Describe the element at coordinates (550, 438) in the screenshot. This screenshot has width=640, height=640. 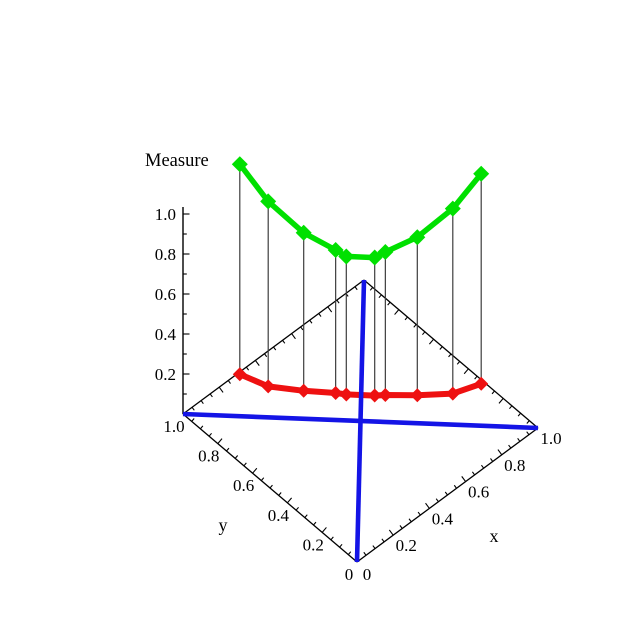
I see `x-tick-label: 1.0` at that location.